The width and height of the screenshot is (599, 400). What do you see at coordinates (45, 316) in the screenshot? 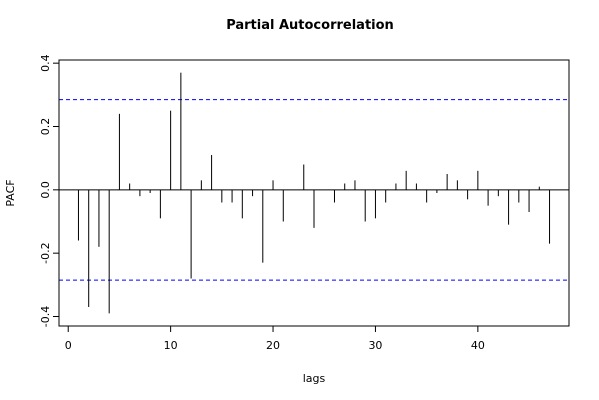
I see `y-tick-label: -0.4` at bounding box center [45, 316].